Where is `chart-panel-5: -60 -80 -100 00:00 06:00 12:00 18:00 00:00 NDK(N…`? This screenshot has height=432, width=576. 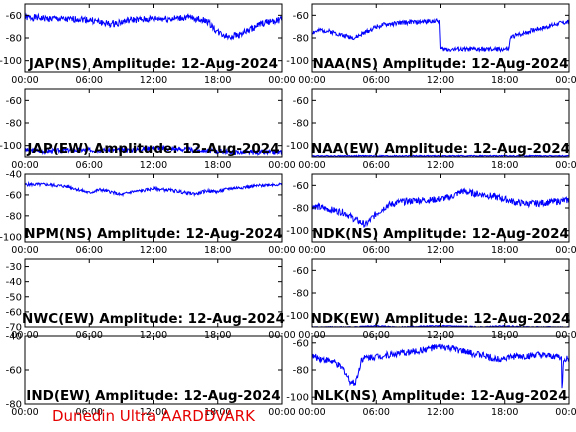
chart-panel-5: -60 -80 -100 00:00 06:00 12:00 18:00 00:00 NDK(N… is located at coordinates (431, 214).